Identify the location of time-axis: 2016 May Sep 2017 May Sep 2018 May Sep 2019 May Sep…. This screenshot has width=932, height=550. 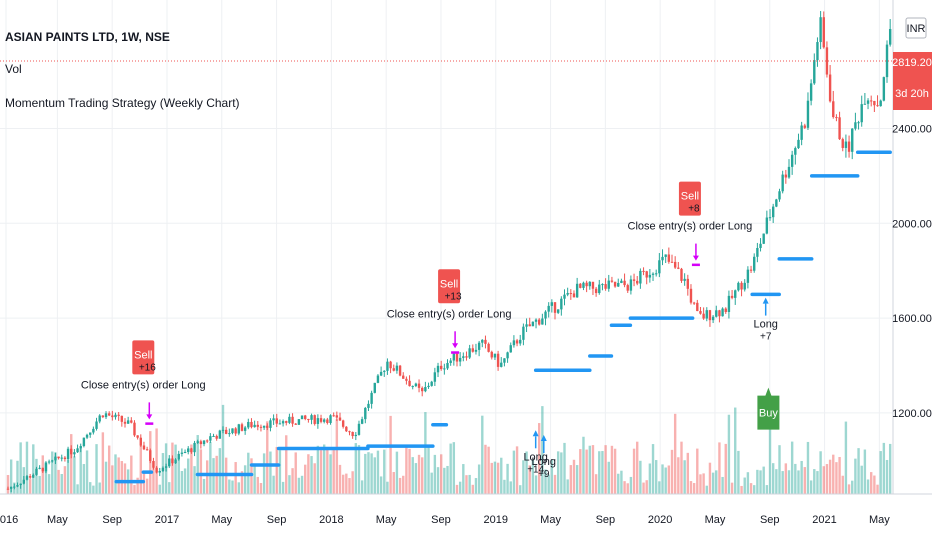
(445, 520).